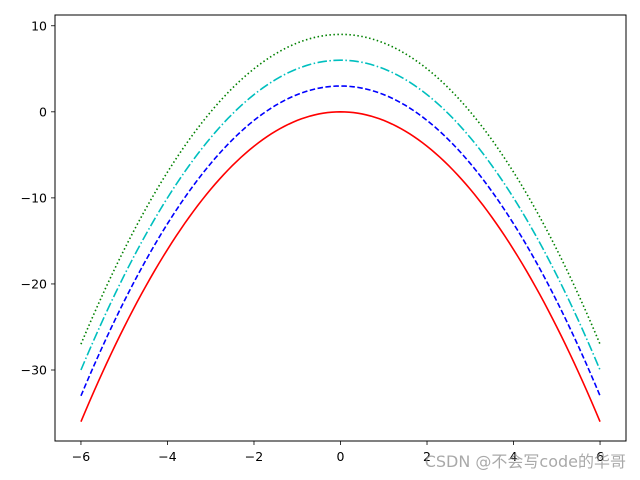 This screenshot has width=640, height=480. Describe the element at coordinates (39, 25) in the screenshot. I see `y-tick-label: 10` at that location.